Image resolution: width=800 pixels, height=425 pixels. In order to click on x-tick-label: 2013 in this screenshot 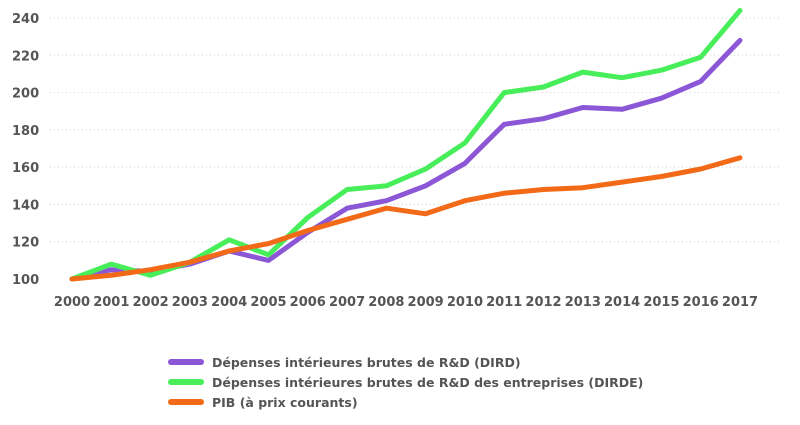, I will do `click(583, 302)`.